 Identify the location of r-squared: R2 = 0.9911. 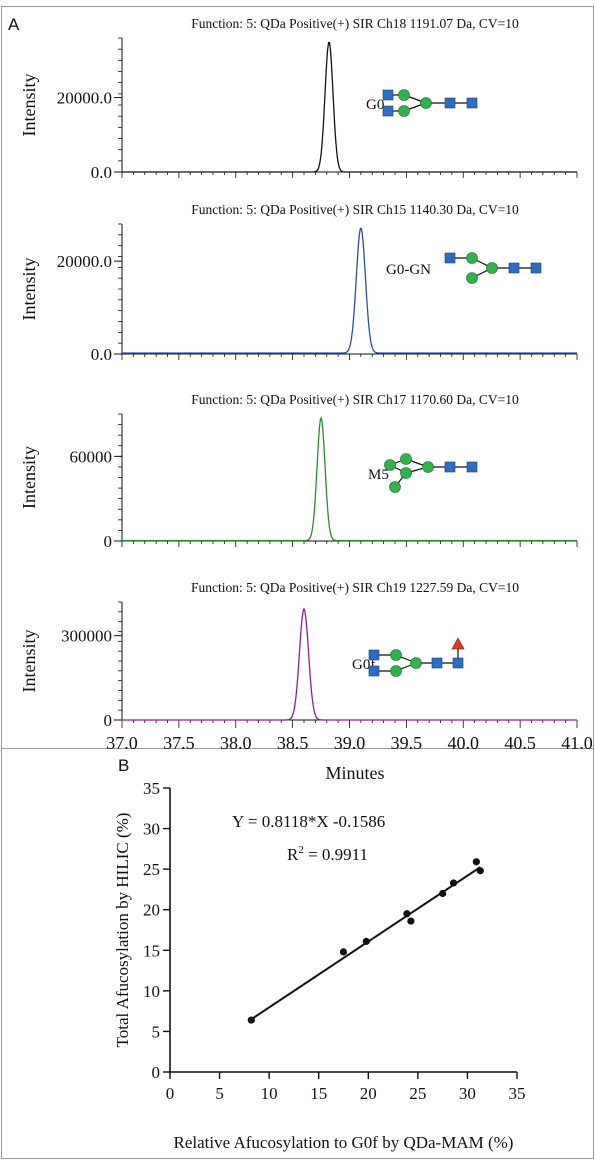
(327, 854).